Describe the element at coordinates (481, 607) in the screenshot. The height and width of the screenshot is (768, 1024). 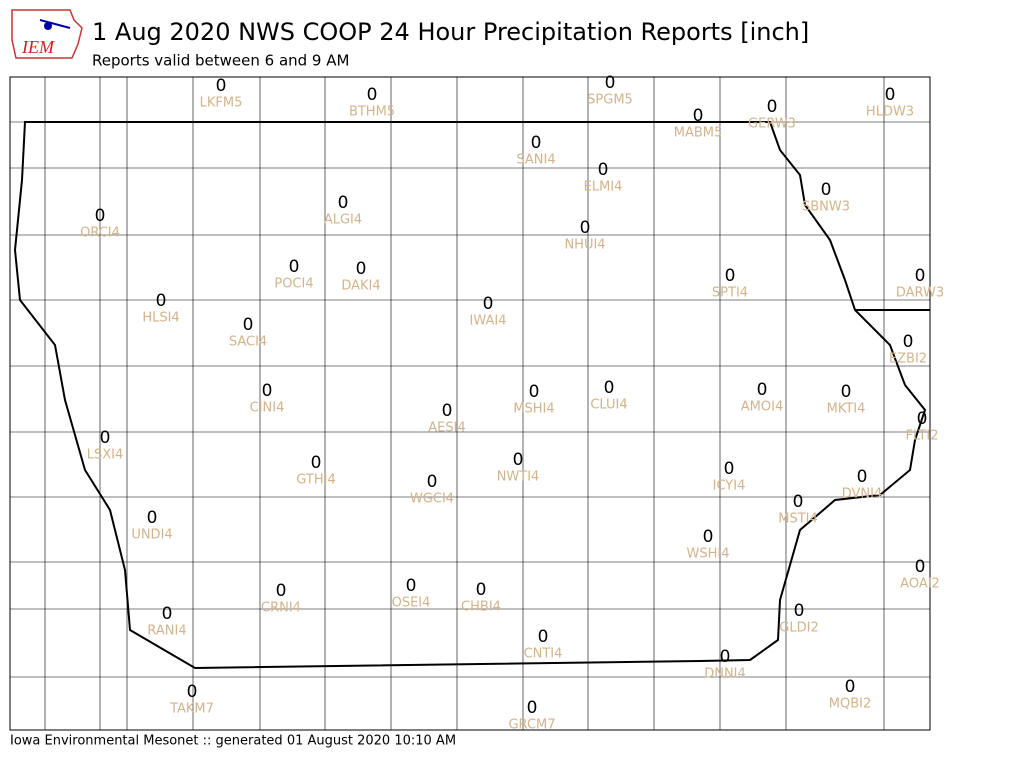
I see `station-id: CHBI4` at that location.